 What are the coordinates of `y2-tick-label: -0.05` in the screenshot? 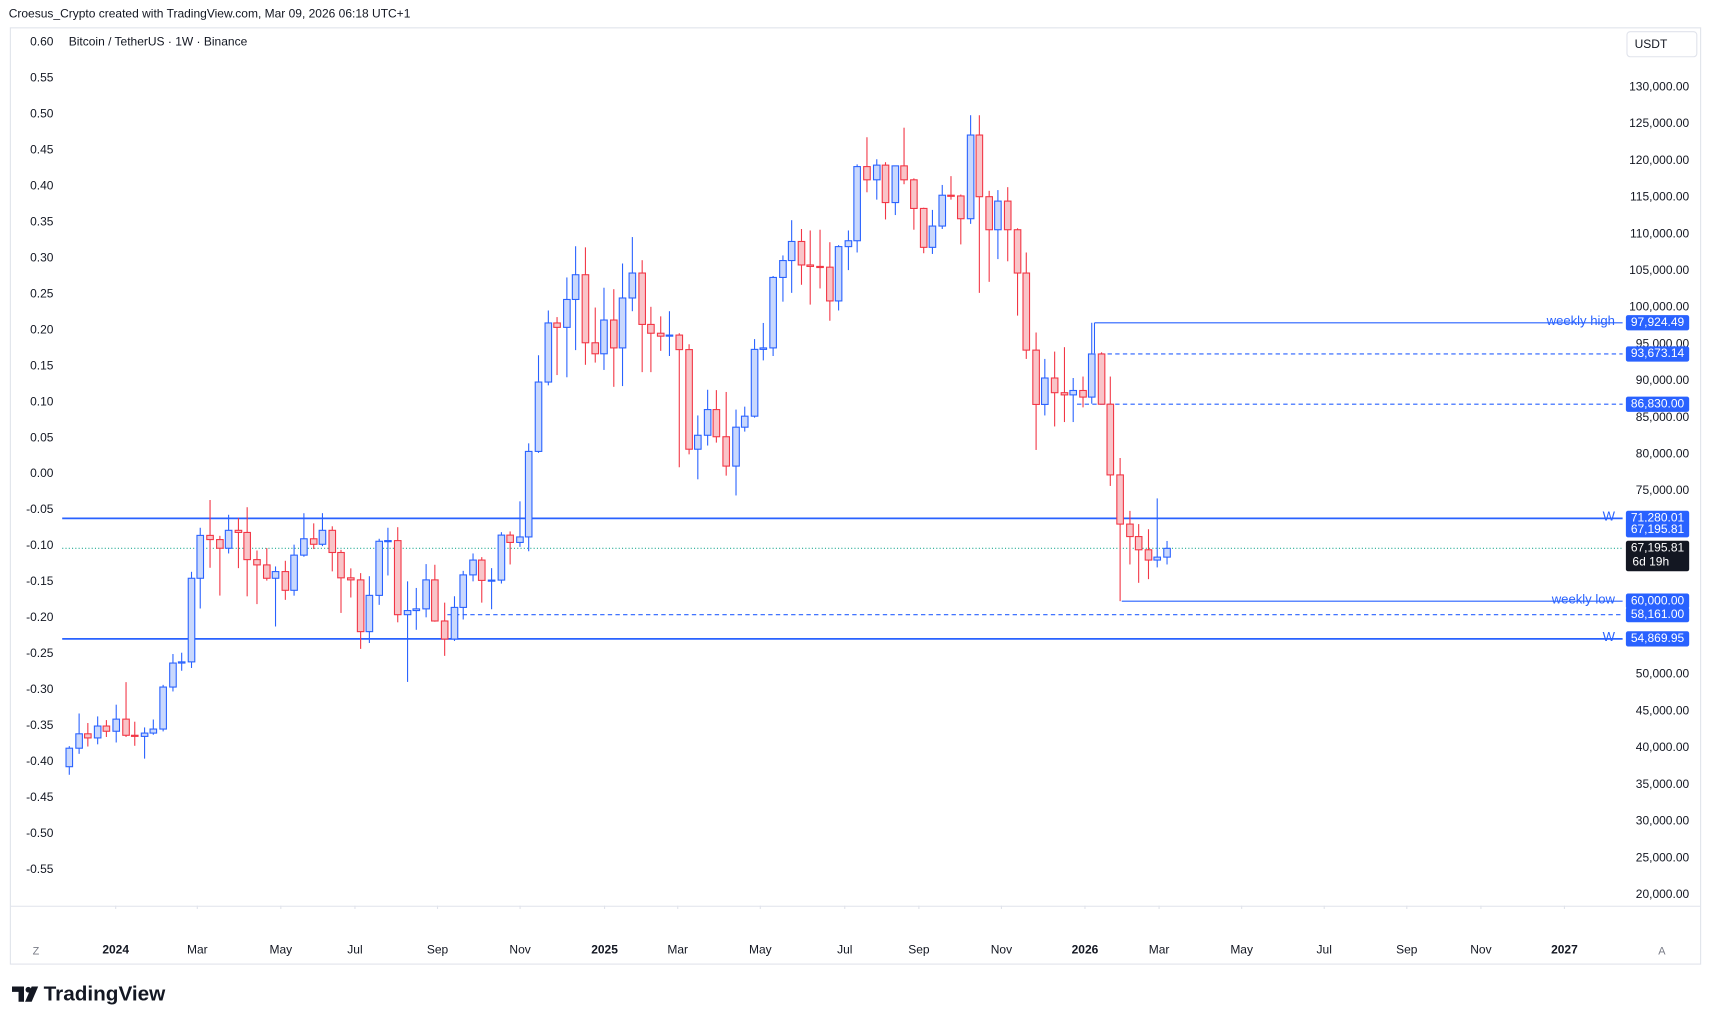 It's located at (40, 509).